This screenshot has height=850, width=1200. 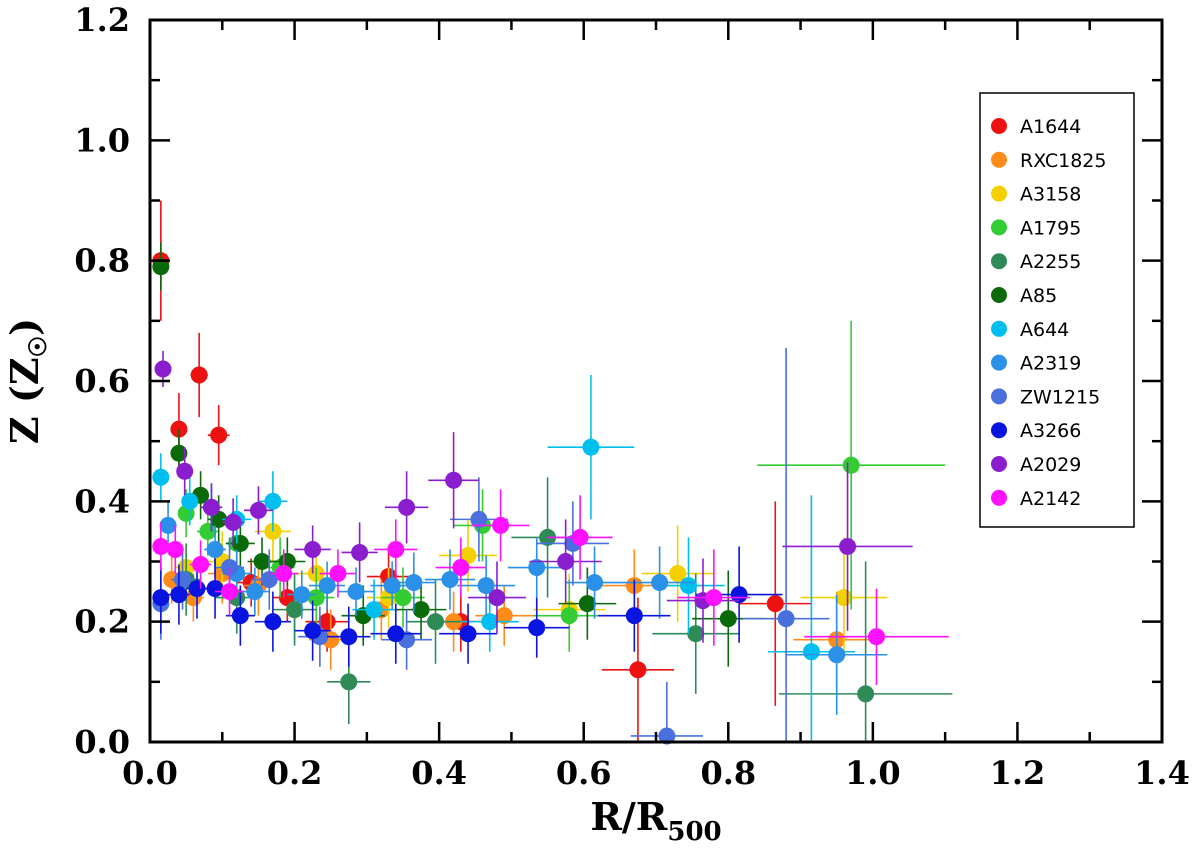 I want to click on y-axis-title: Z (Z☉), so click(x=27, y=381).